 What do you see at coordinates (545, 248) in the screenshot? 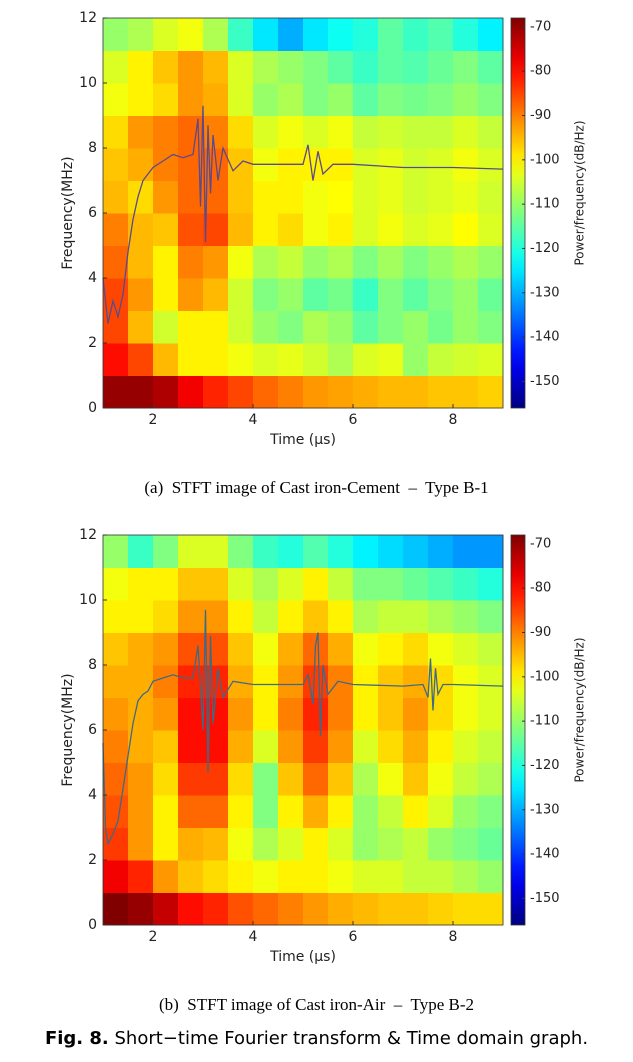
I see `colorbar-tick-label: -120` at bounding box center [545, 248].